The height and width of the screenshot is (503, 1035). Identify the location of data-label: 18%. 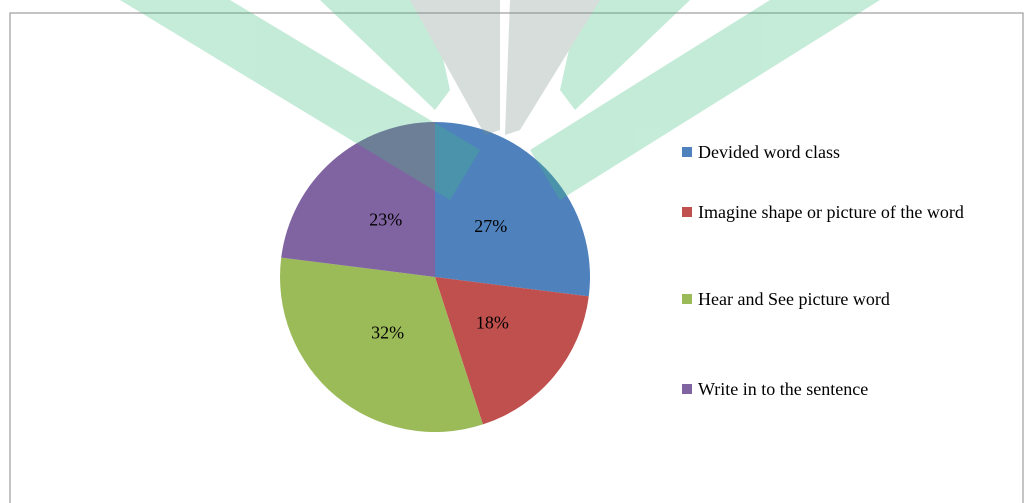
(492, 323).